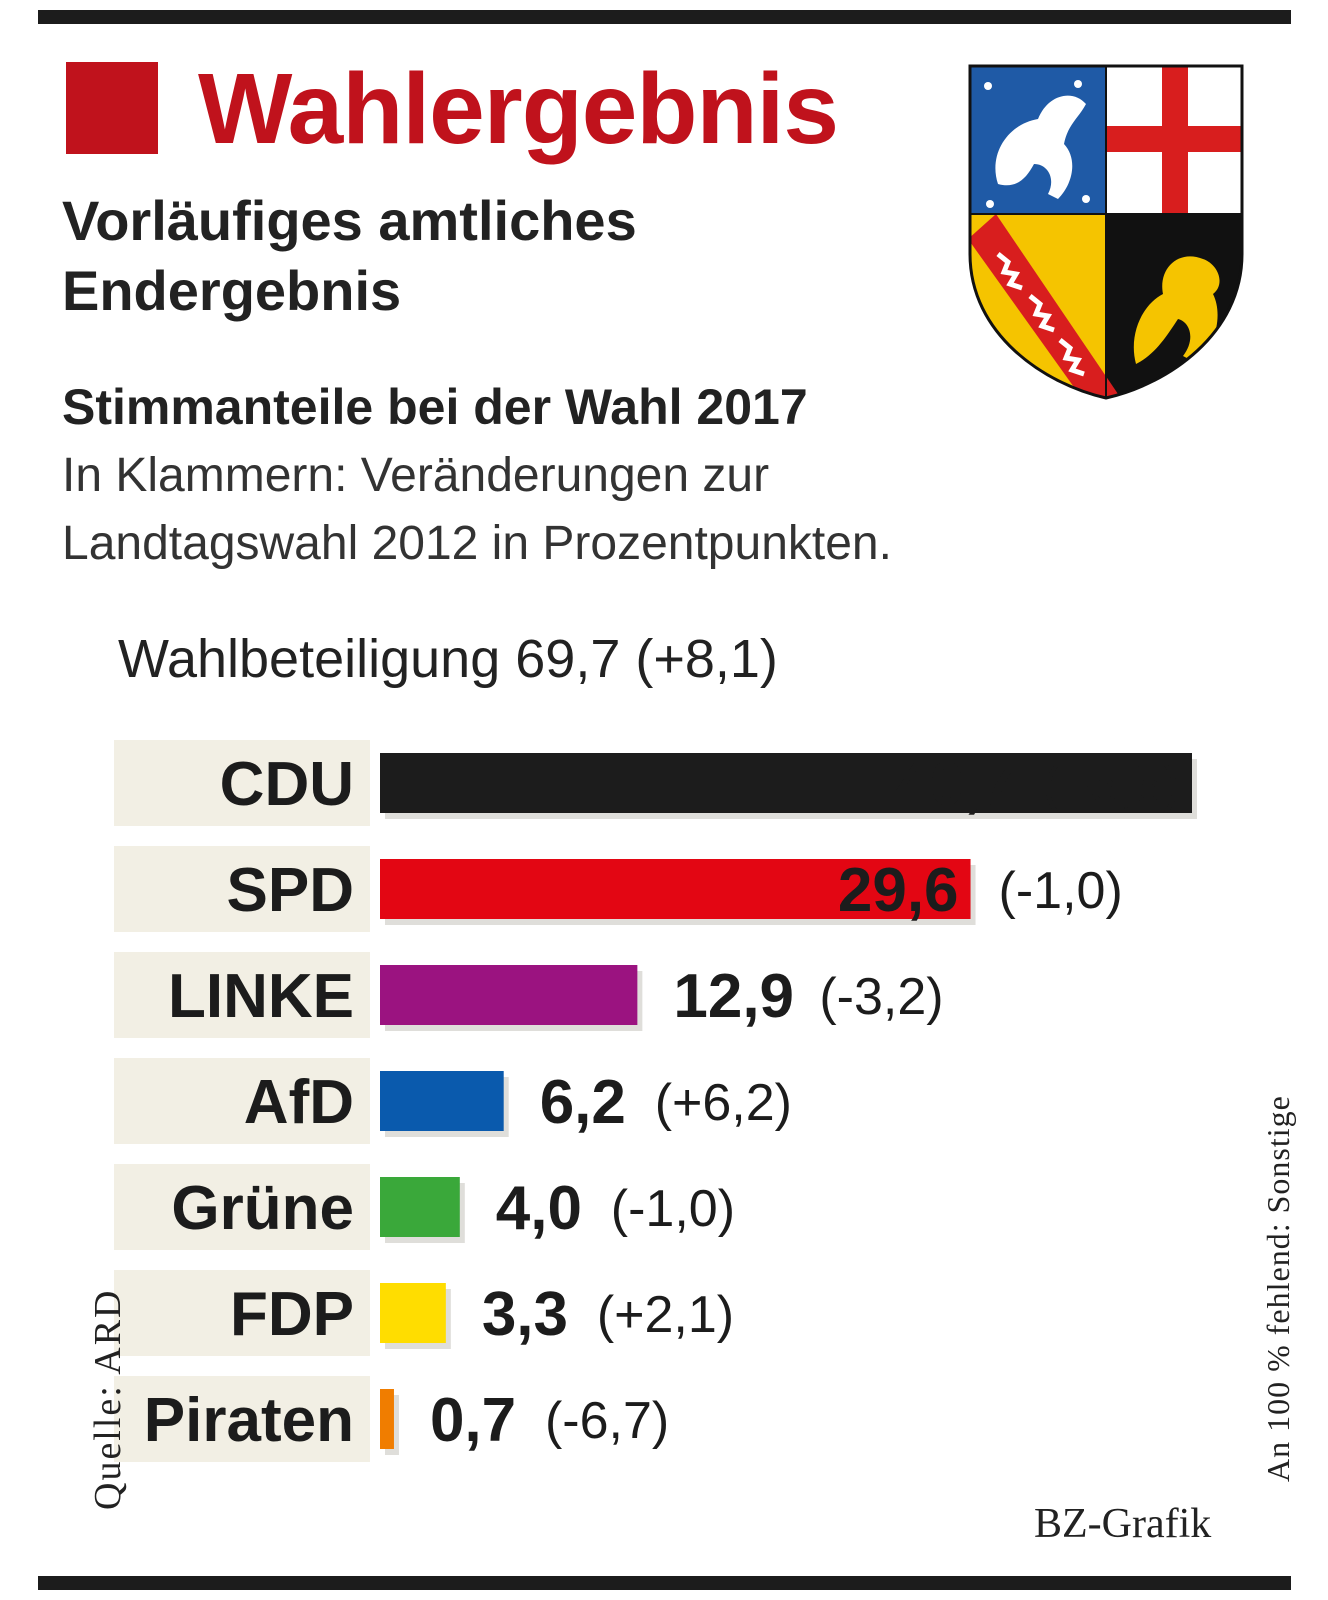  I want to click on subtitle-line-2: Endergebnis, so click(232, 290).